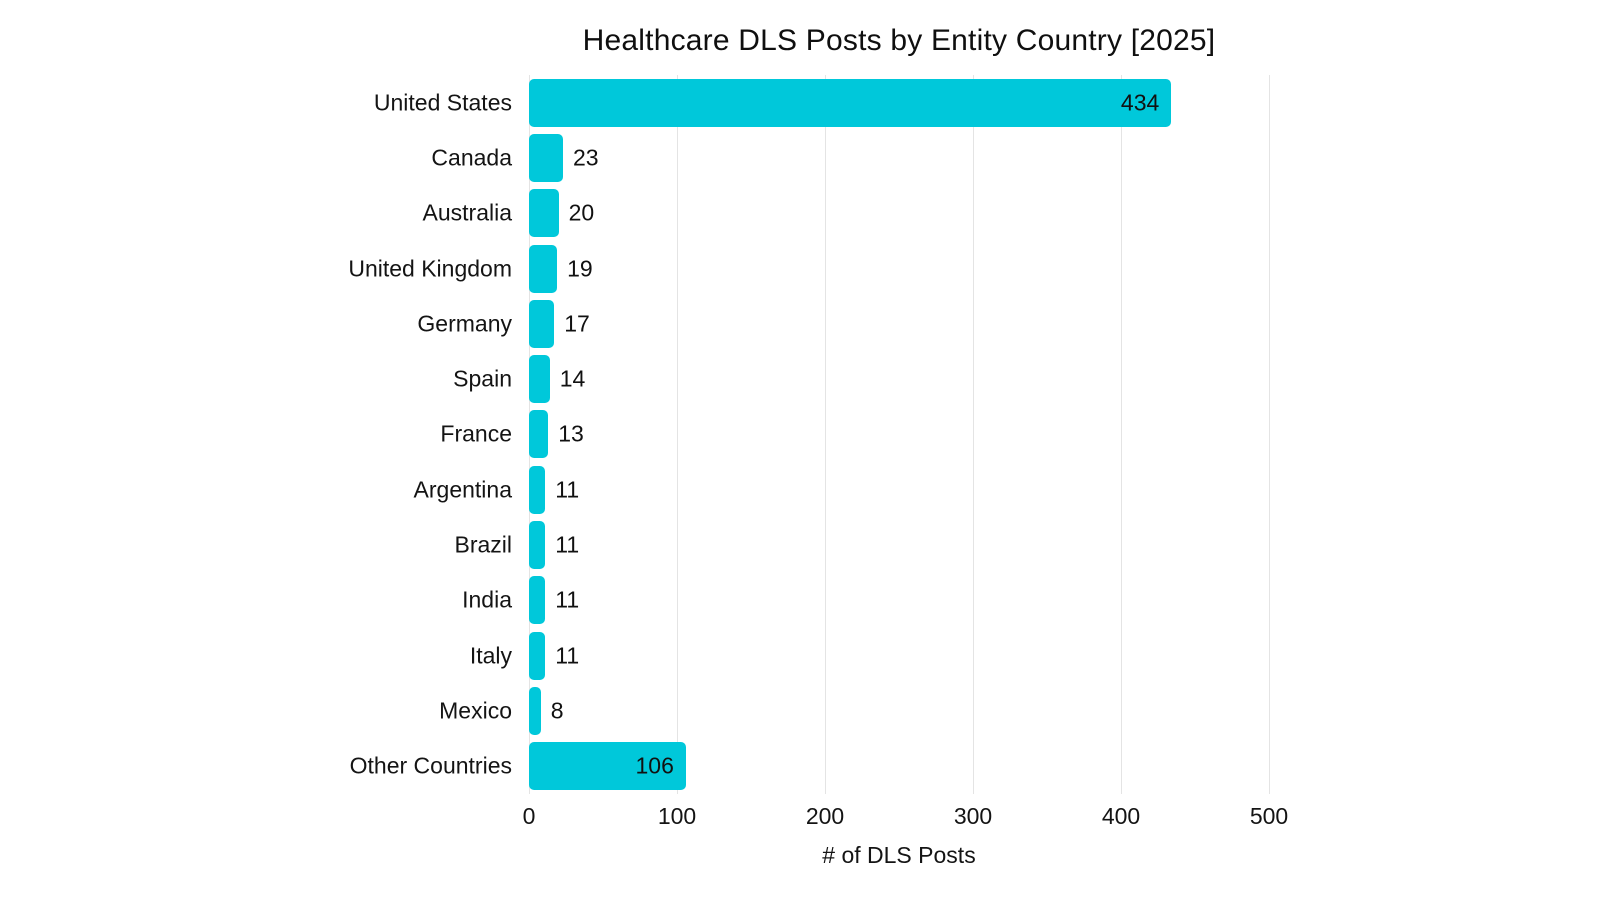 Image resolution: width=1600 pixels, height=900 pixels. What do you see at coordinates (875, 600) in the screenshot?
I see `bar-row: India 11` at bounding box center [875, 600].